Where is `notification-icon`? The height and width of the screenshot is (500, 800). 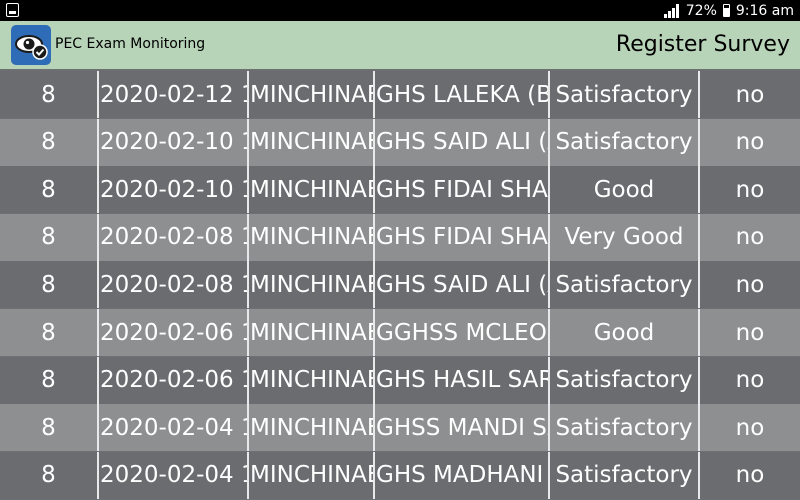 notification-icon is located at coordinates (12, 10).